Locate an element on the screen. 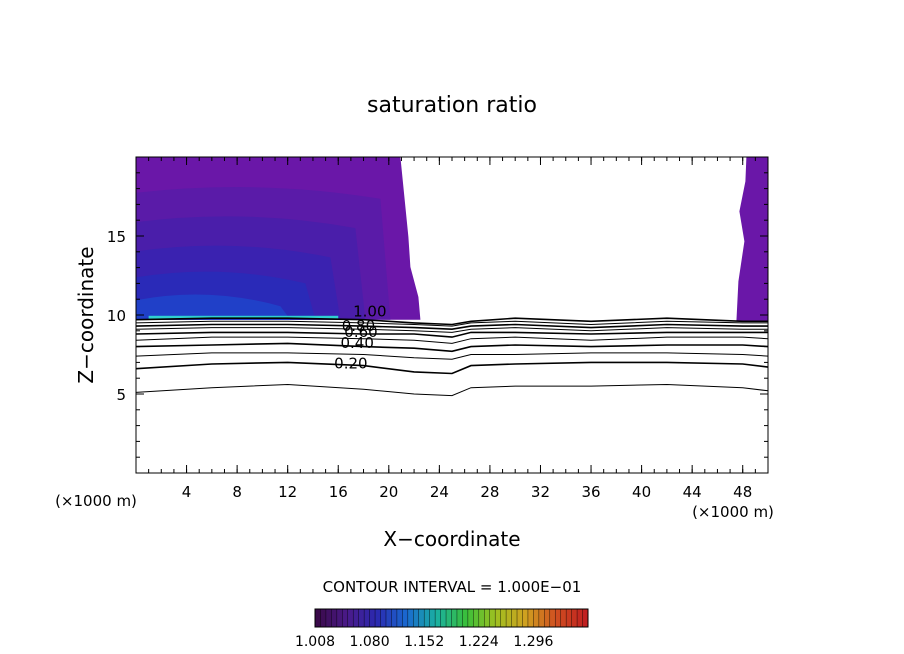 The image size is (904, 654). contour-label: 1.00 is located at coordinates (369, 312).